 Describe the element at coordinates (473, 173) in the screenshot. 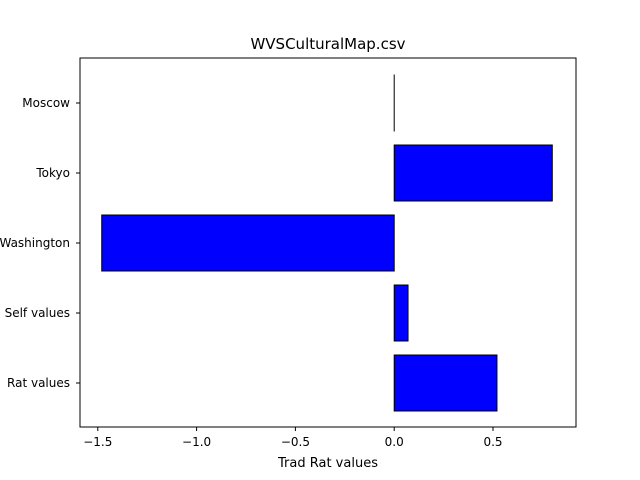

I see `bar-tokyo` at that location.